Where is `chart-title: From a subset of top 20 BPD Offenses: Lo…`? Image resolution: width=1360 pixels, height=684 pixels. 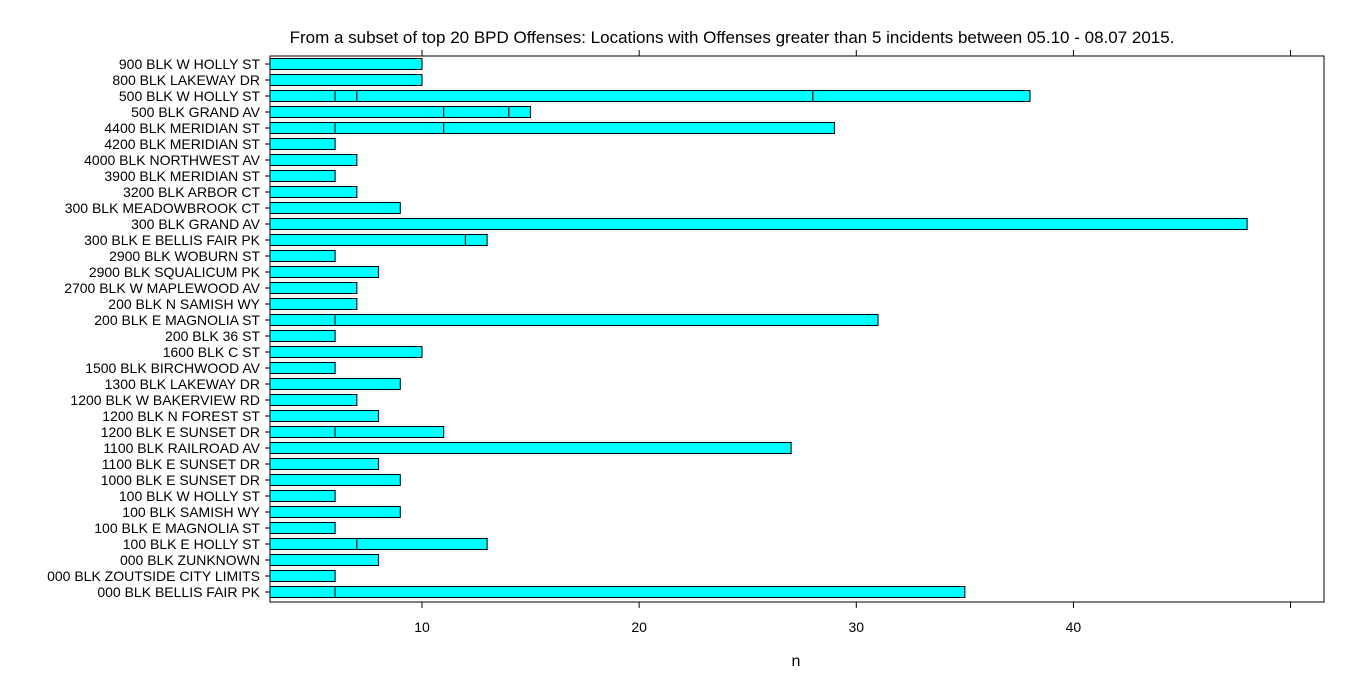 chart-title: From a subset of top 20 BPD Offenses: Lo… is located at coordinates (732, 37).